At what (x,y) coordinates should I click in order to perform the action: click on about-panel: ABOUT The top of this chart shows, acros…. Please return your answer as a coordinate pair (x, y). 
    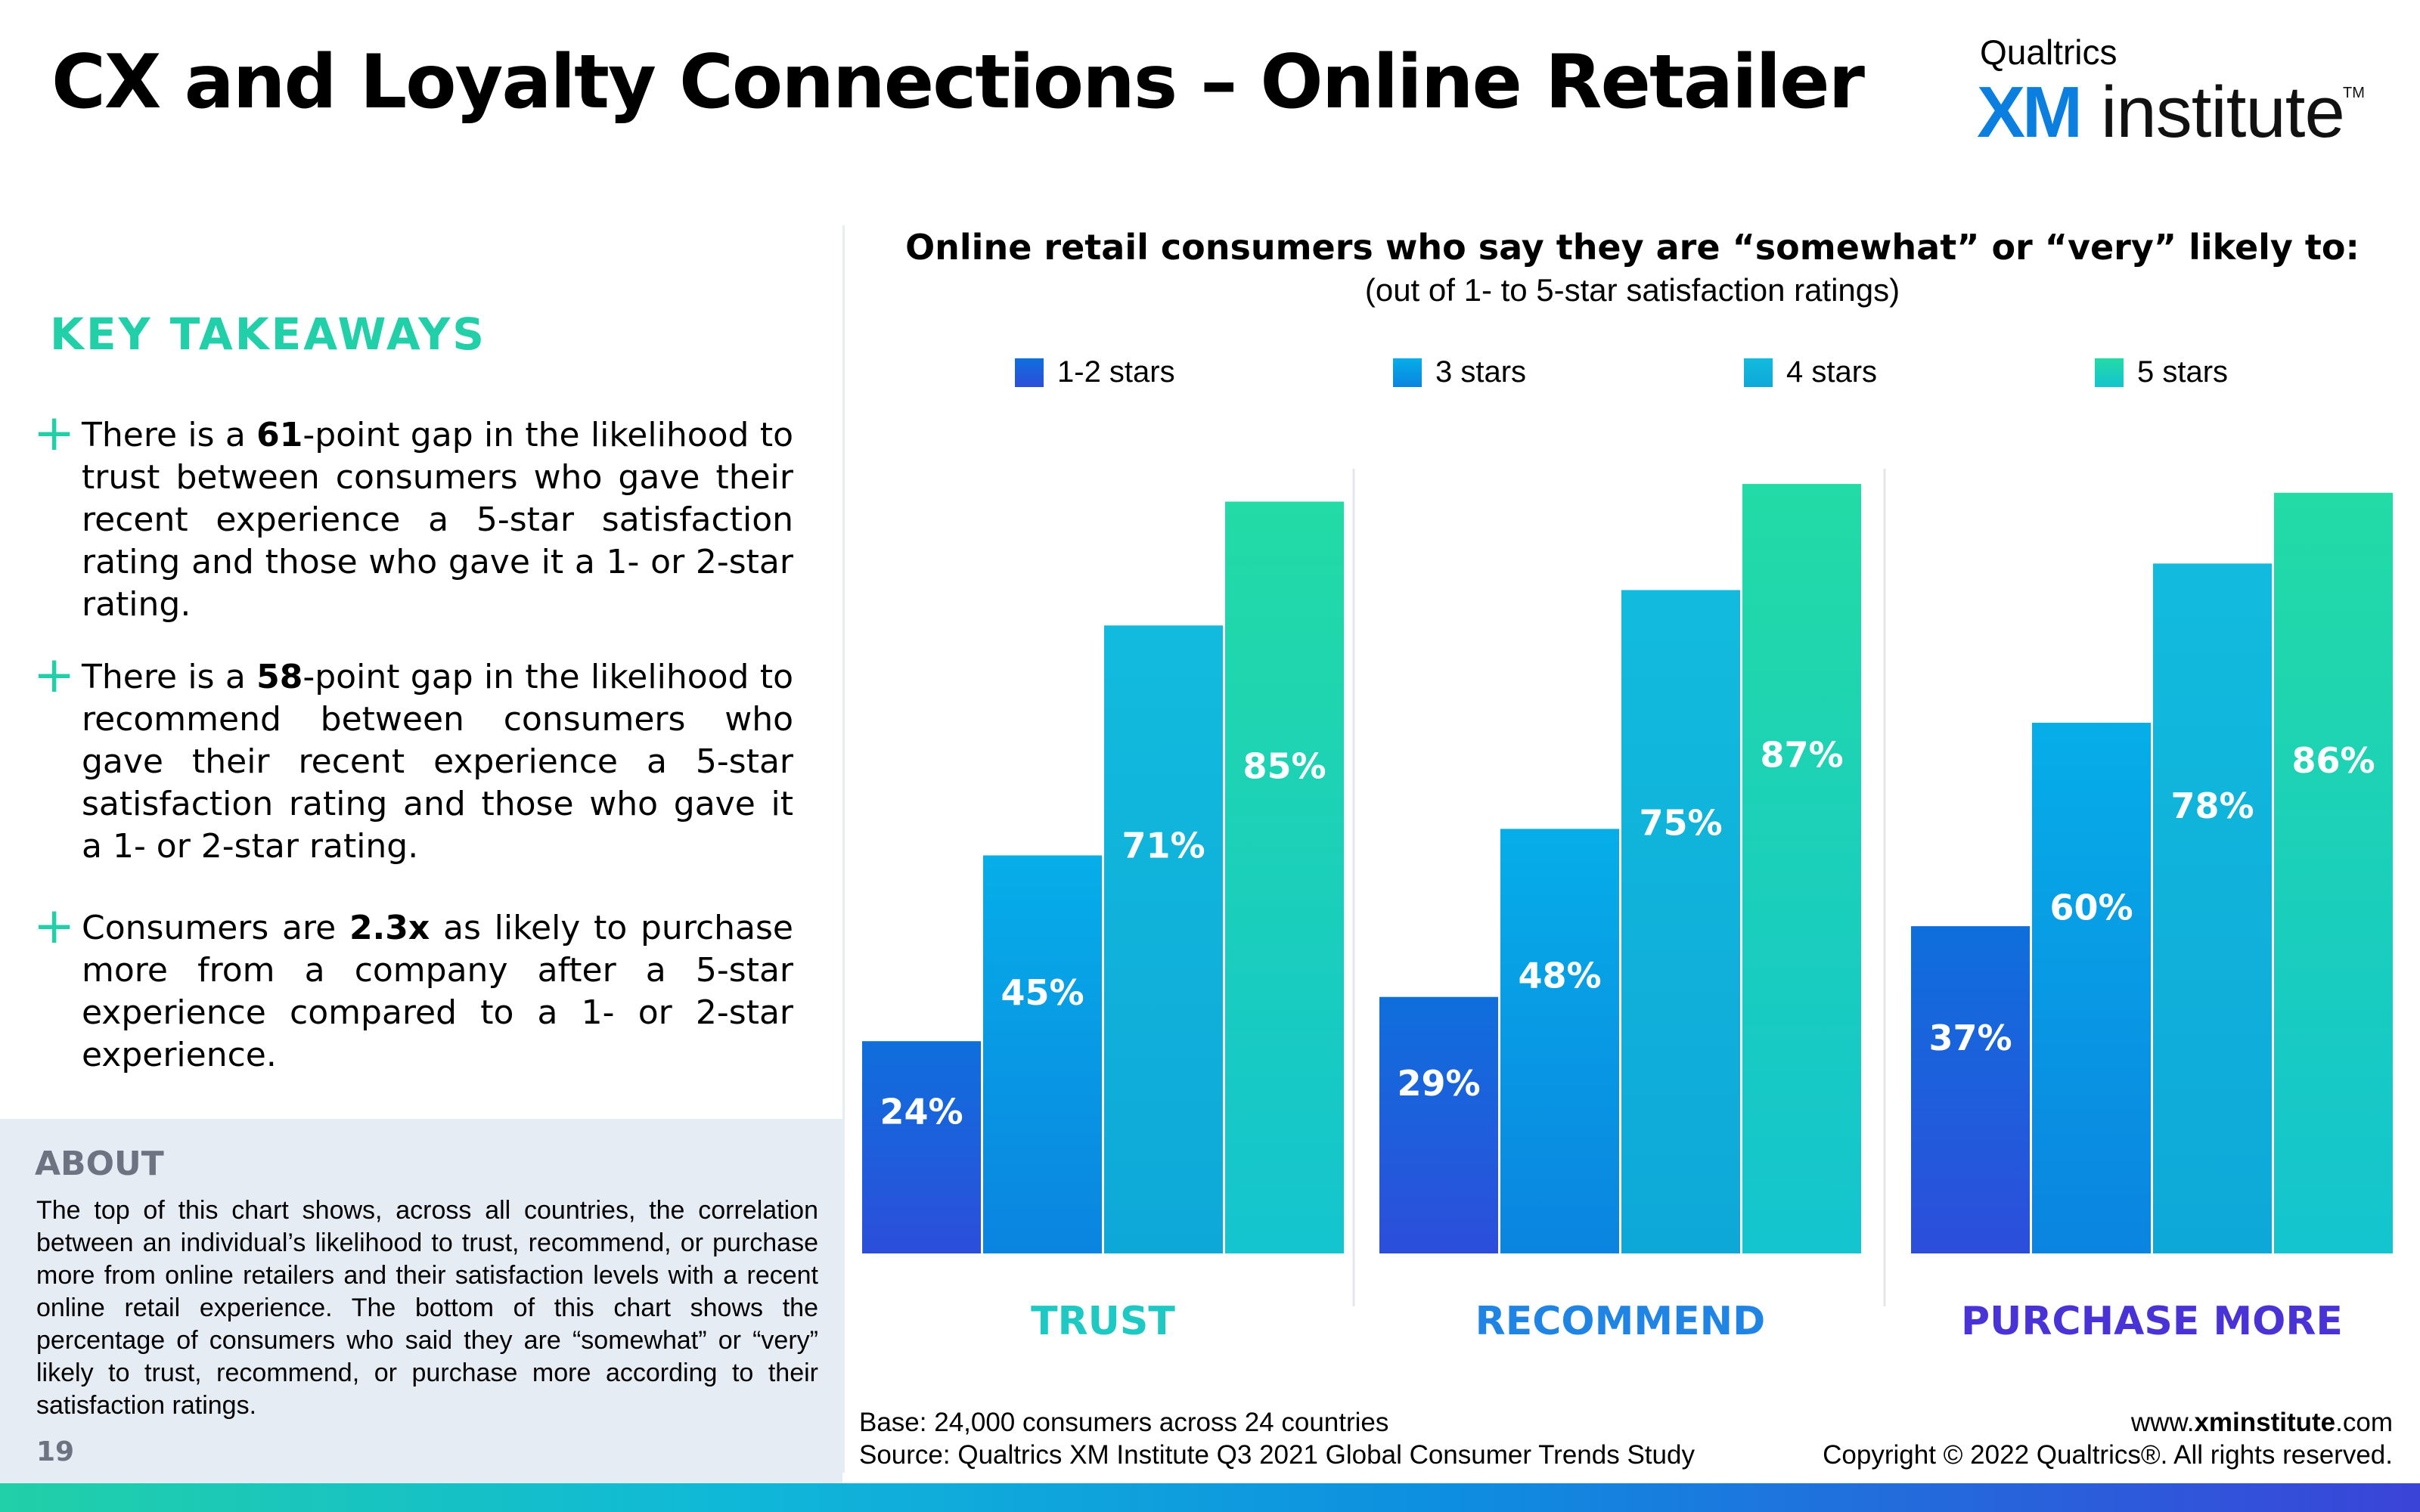
    Looking at the image, I should click on (421, 1301).